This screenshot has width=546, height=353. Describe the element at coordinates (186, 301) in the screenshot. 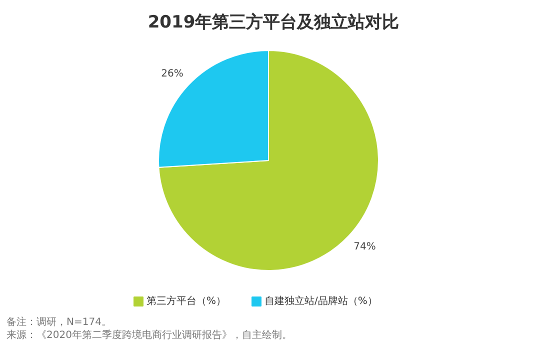

I see `legend-label: 第三方平台（%）` at that location.